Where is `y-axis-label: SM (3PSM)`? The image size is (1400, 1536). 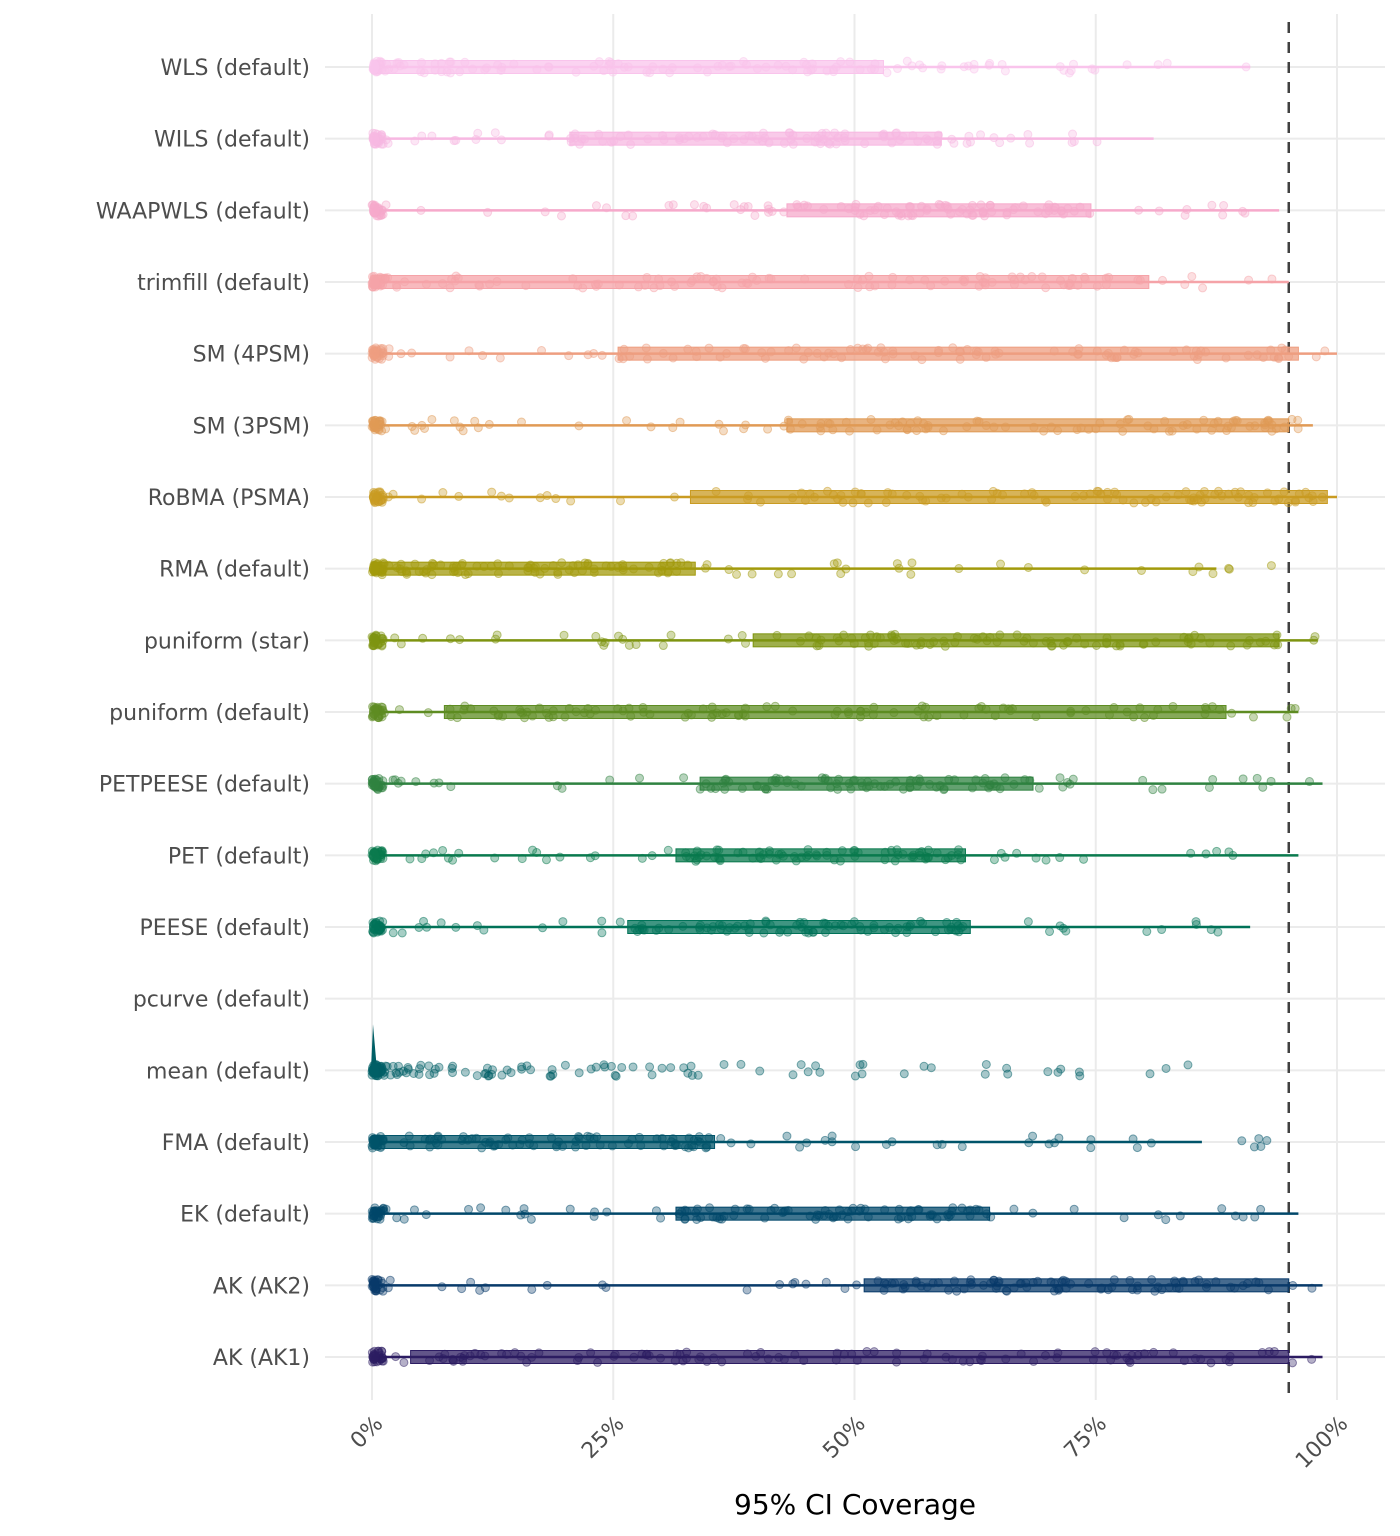
y-axis-label: SM (3PSM) is located at coordinates (251, 426).